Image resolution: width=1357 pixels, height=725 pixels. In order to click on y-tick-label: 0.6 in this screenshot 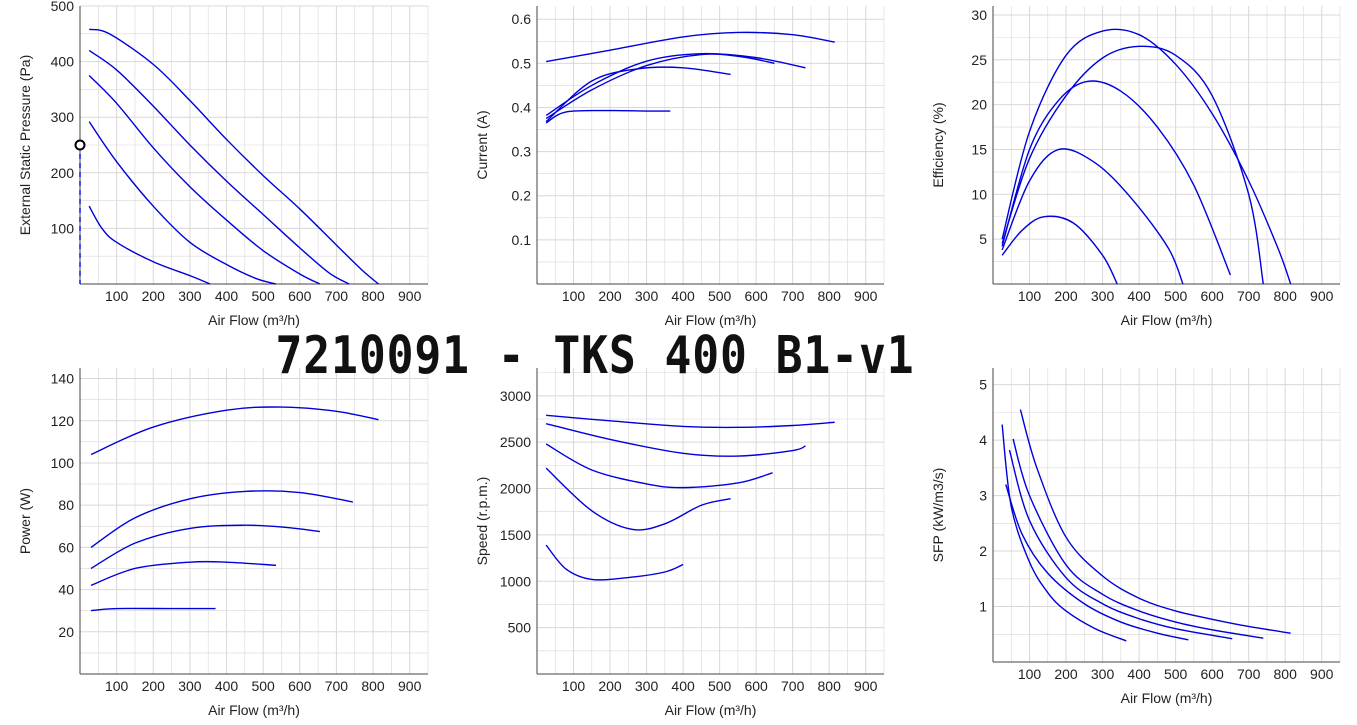, I will do `click(522, 19)`.